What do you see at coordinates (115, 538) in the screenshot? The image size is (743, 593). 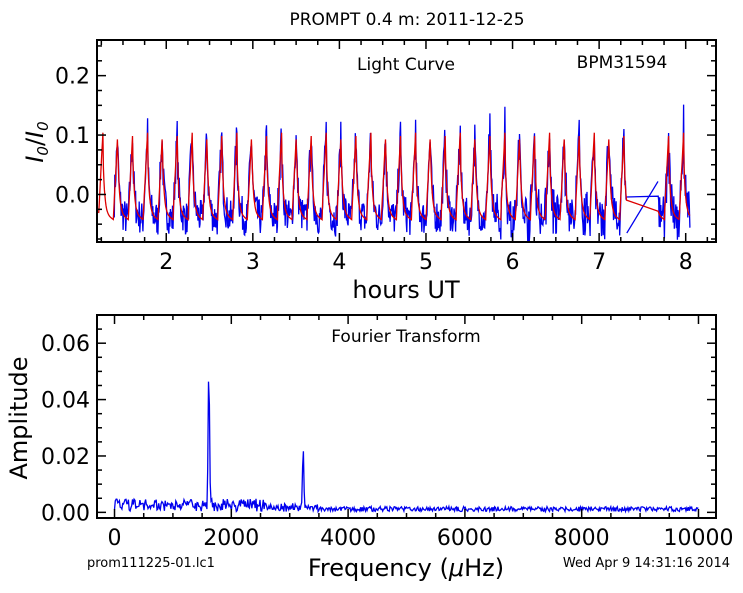 I see `x-tick-label: 0` at bounding box center [115, 538].